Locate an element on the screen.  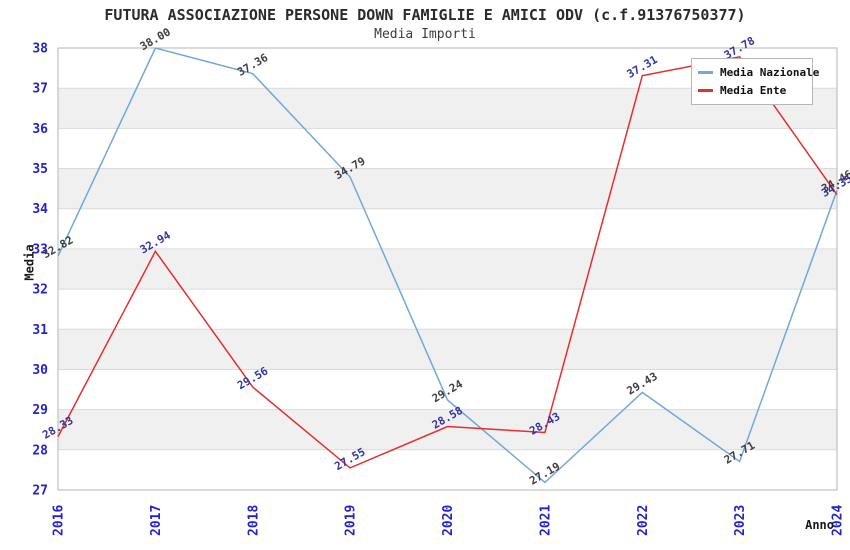
legend-label-media-nazionale: Media Nazionale is located at coordinates (770, 72).